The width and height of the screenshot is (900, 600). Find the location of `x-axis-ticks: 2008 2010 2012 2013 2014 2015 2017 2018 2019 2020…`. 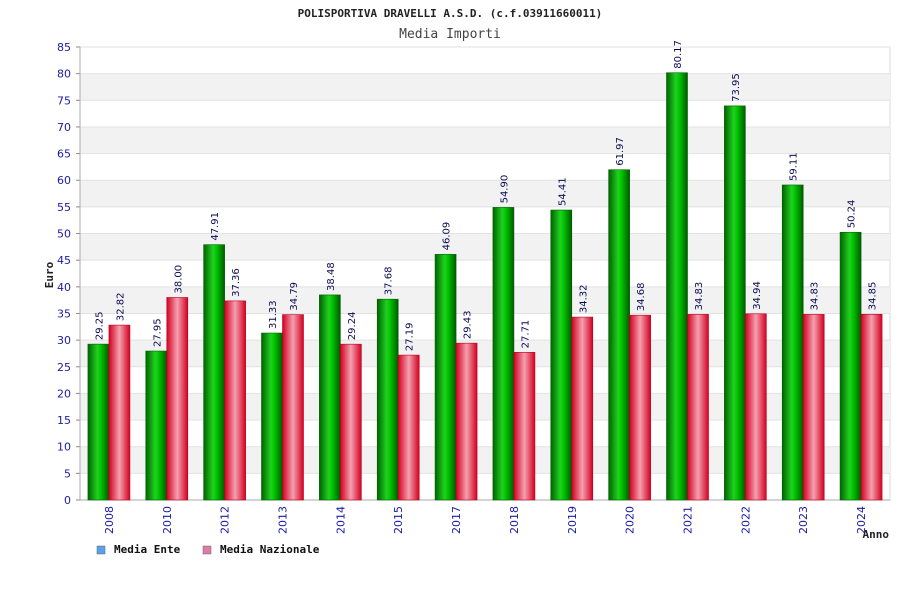

x-axis-ticks: 2008 2010 2012 2013 2014 2015 2017 2018 2019 2020… is located at coordinates (485, 520).